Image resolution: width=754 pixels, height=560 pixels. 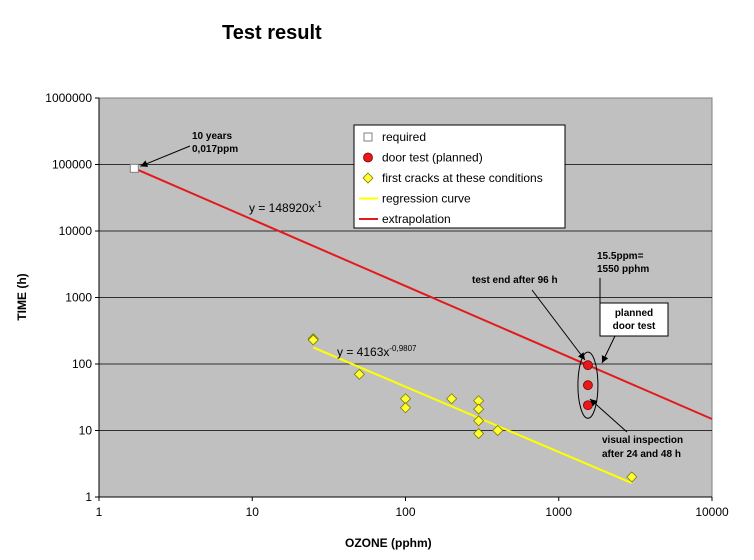 I want to click on y-tick-label: 10, so click(x=86, y=431).